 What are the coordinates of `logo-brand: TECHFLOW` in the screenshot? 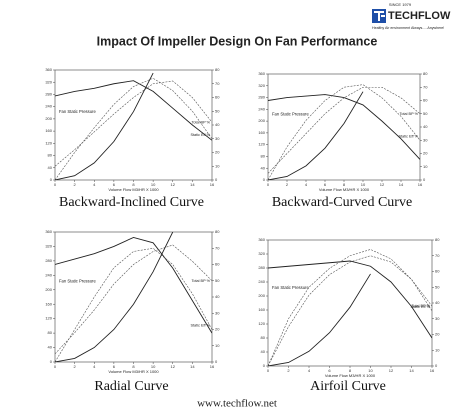 It's located at (419, 16).